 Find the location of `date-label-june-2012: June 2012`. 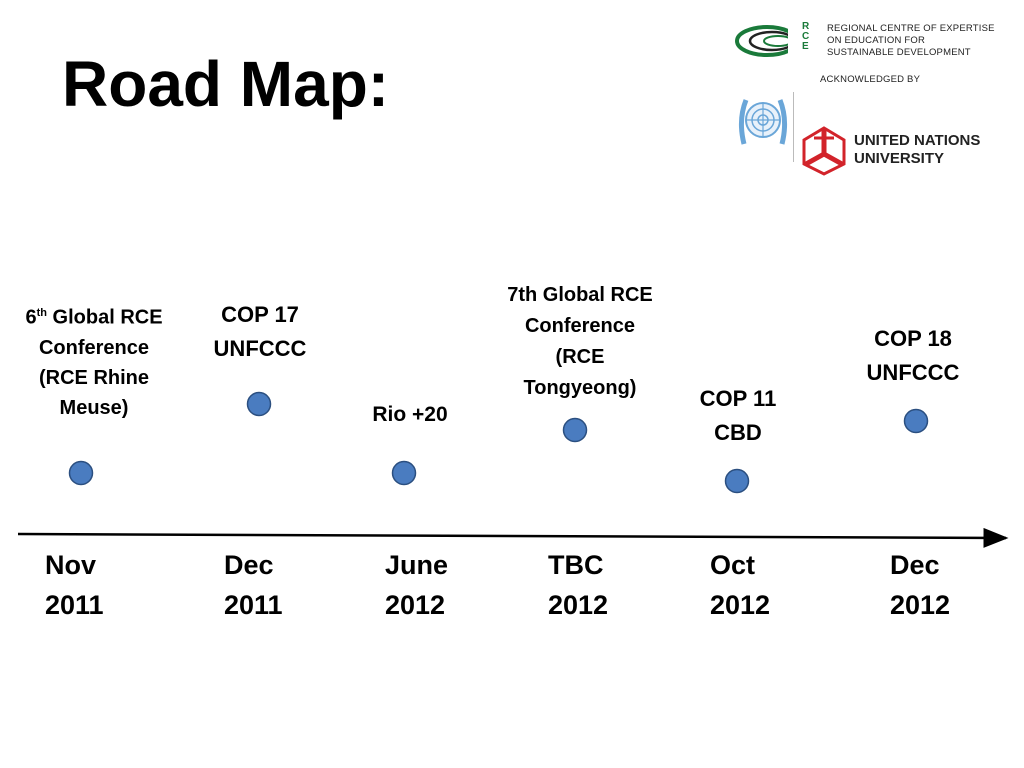

date-label-june-2012: June 2012 is located at coordinates (416, 585).